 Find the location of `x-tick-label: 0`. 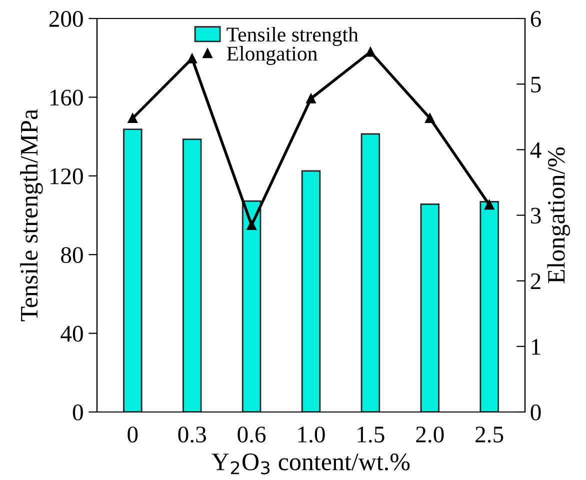

x-tick-label: 0 is located at coordinates (133, 434).